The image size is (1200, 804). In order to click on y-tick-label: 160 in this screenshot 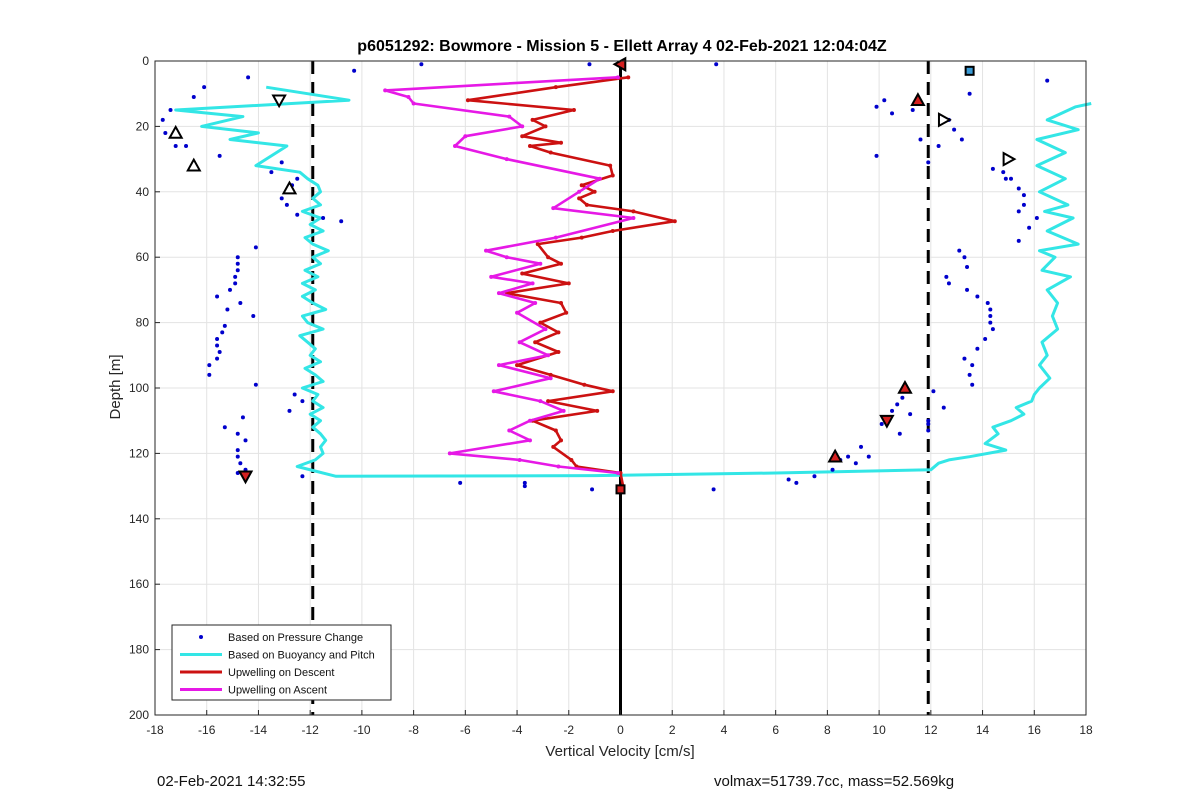, I will do `click(139, 584)`.